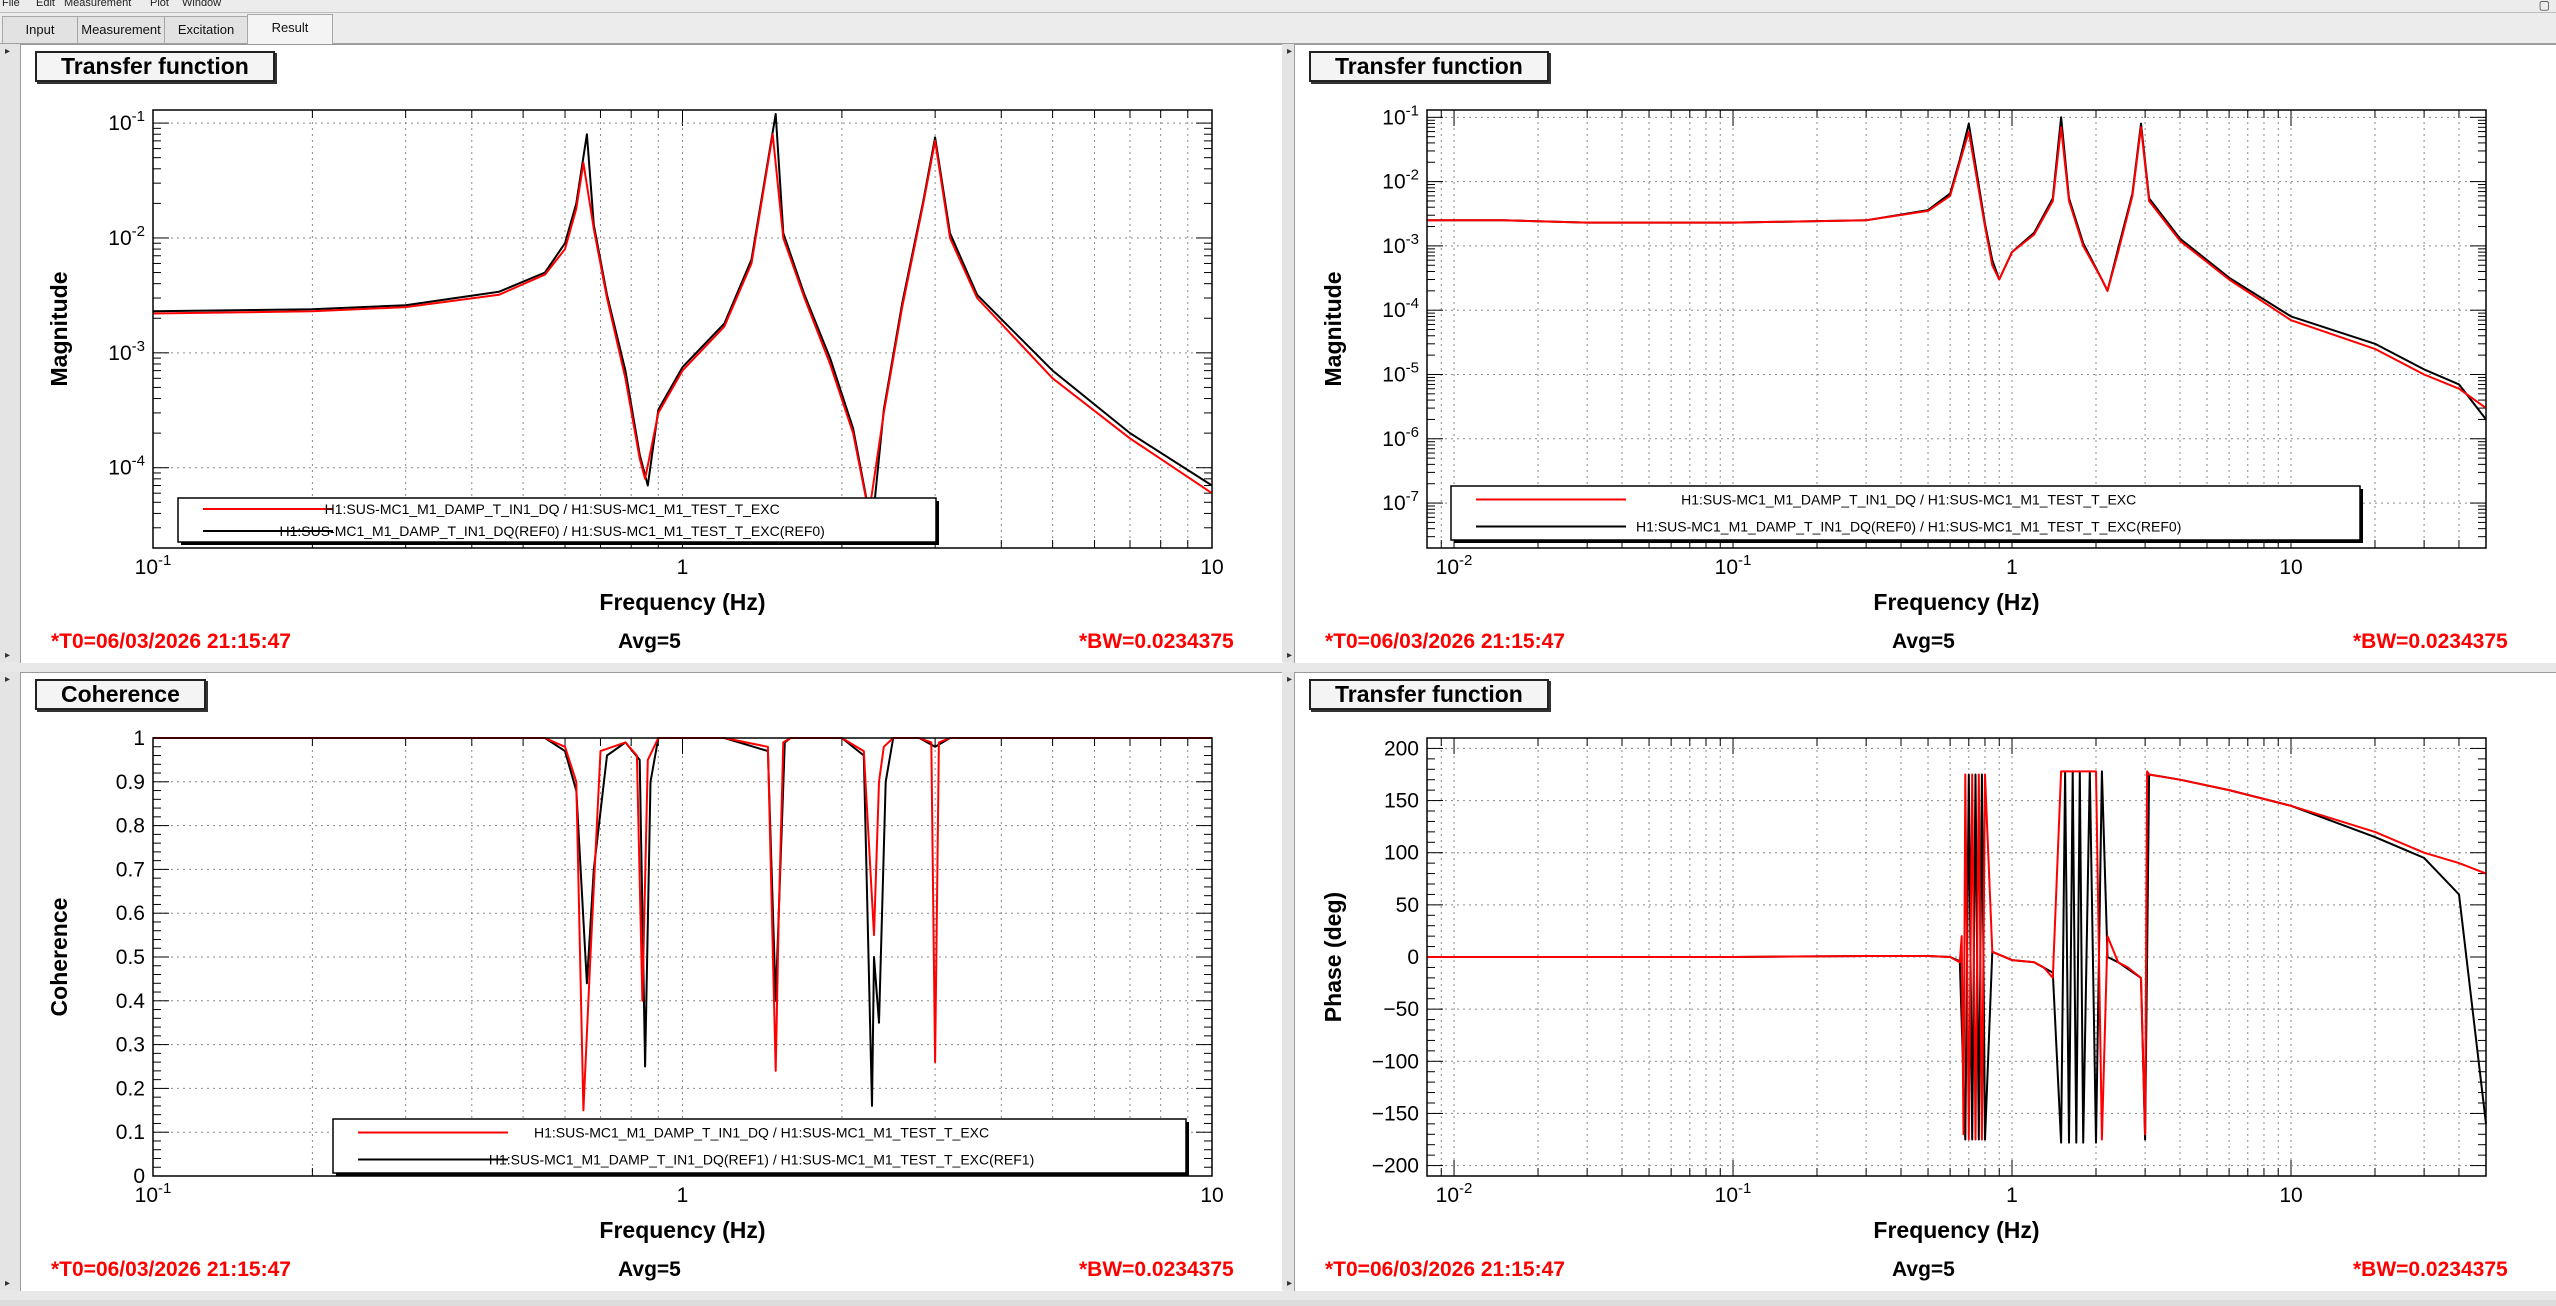 This screenshot has height=1306, width=2556. What do you see at coordinates (1429, 66) in the screenshot?
I see `panel-1-title: Transfer function` at bounding box center [1429, 66].